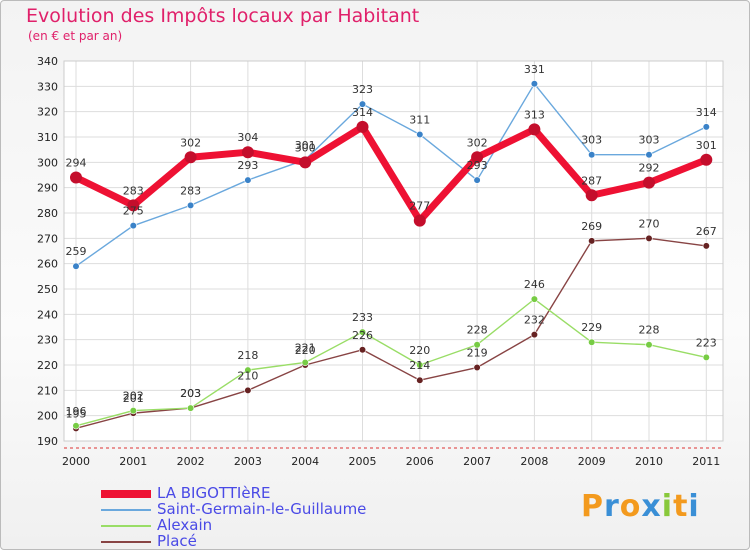  I want to click on data-label: 275, so click(133, 211).